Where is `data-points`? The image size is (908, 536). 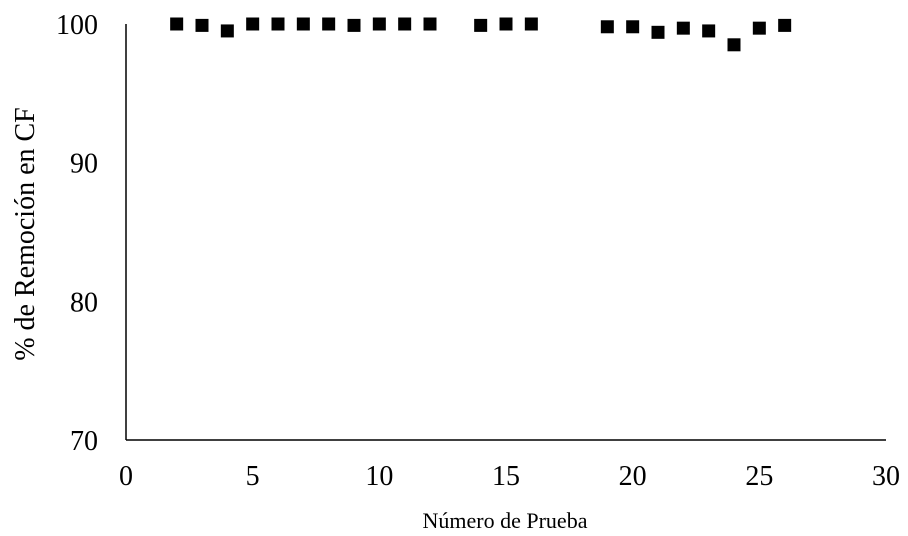 data-points is located at coordinates (481, 34).